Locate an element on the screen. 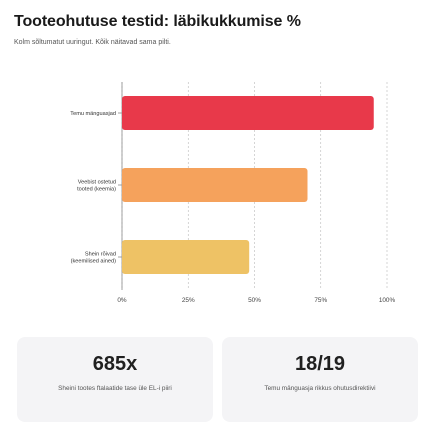 The height and width of the screenshot is (436, 434). stat-value: 18/19 is located at coordinates (320, 364).